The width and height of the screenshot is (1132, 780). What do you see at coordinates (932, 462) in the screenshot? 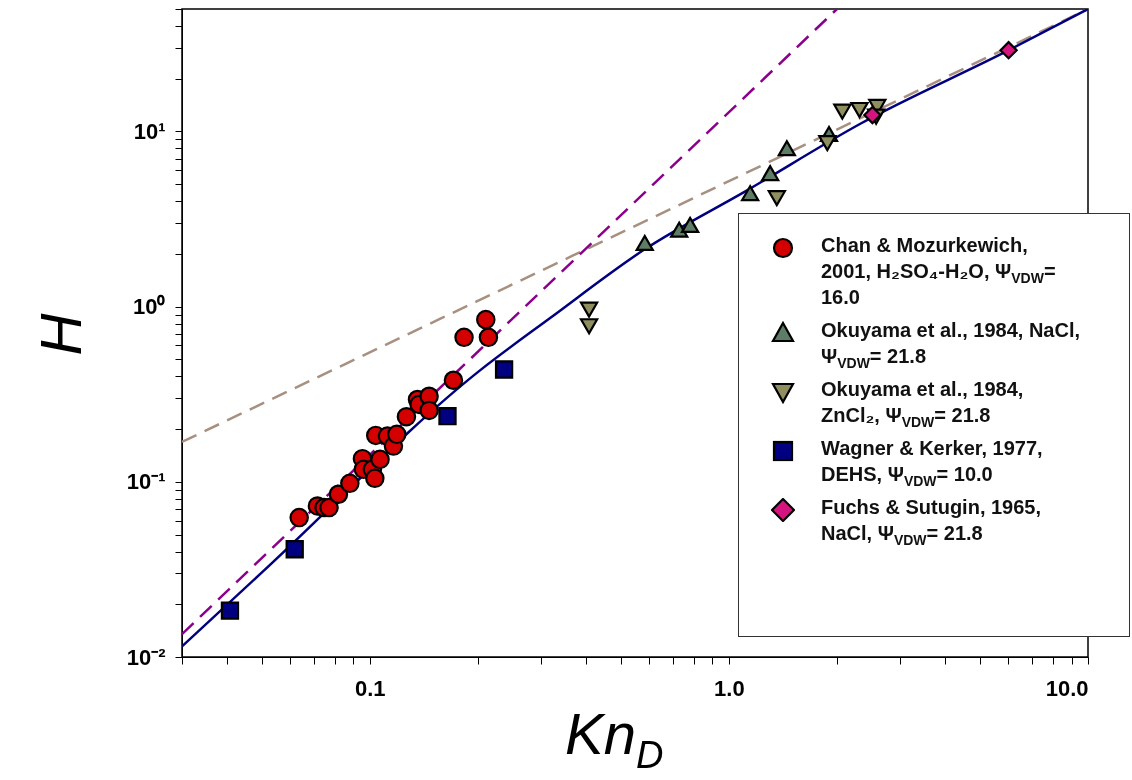
I see `legend-label: Wagner & Kerker, 1977, DEHS, Ψ$_{VDW}$= 10.0` at bounding box center [932, 462].